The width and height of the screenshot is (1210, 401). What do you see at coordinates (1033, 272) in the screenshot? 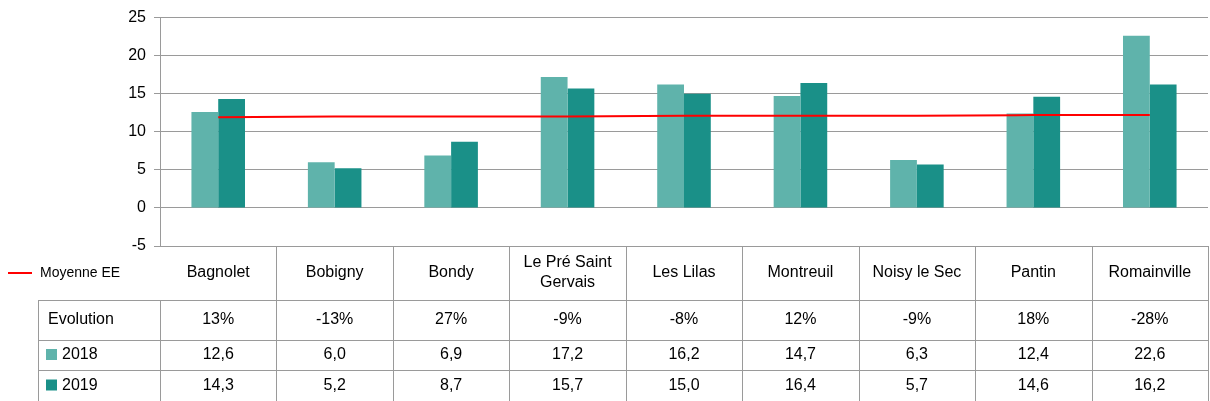
I see `x-tick-label: Pantin` at bounding box center [1033, 272].